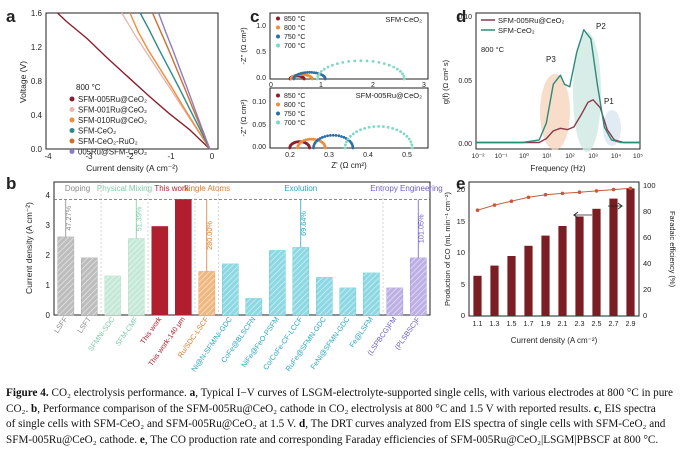  I want to click on legend-label: 800 °C, so click(294, 105).